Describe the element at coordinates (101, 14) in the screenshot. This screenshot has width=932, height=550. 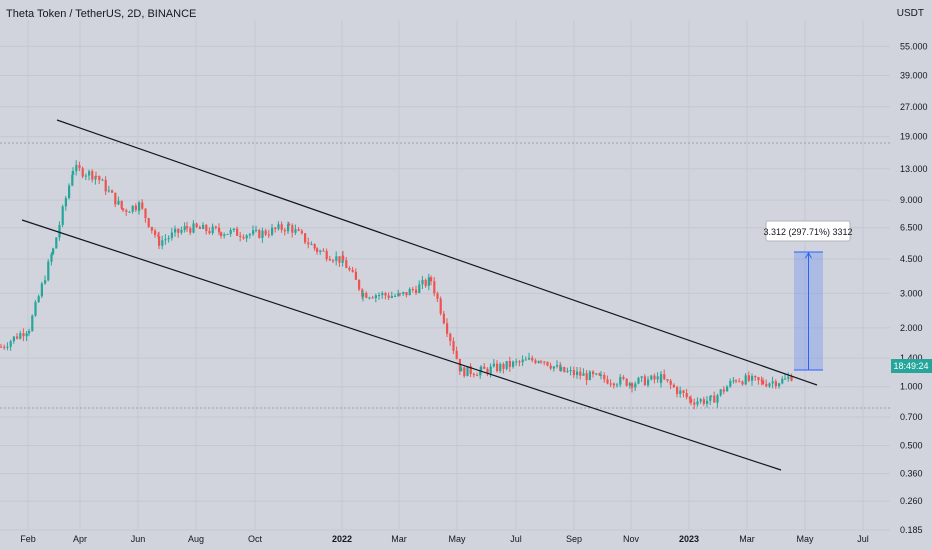
I see `chart-title: Theta Token / TetherUS, 2D, BINANCE` at that location.